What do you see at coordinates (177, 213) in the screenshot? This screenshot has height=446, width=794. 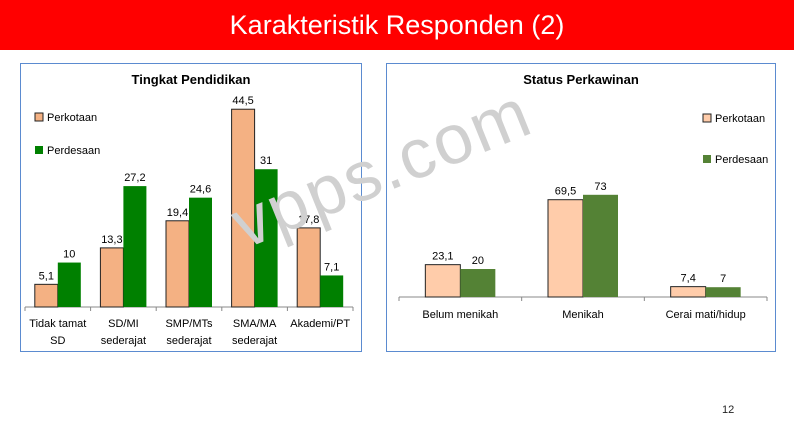 I see `data-label: 19,4` at bounding box center [177, 213].